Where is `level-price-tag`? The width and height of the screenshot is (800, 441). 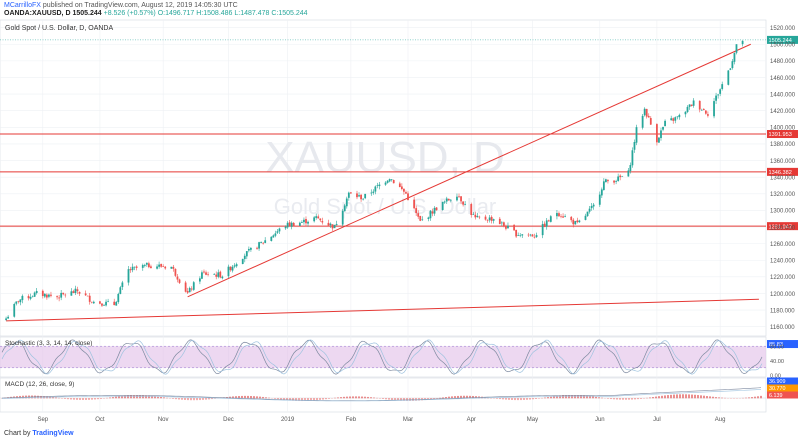 level-price-tag is located at coordinates (782, 171).